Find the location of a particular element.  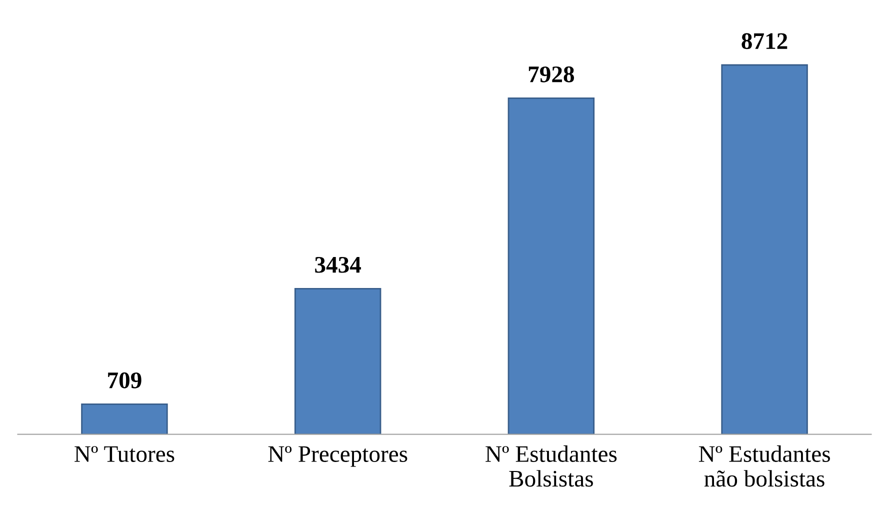

data-label: 8712 is located at coordinates (765, 41).